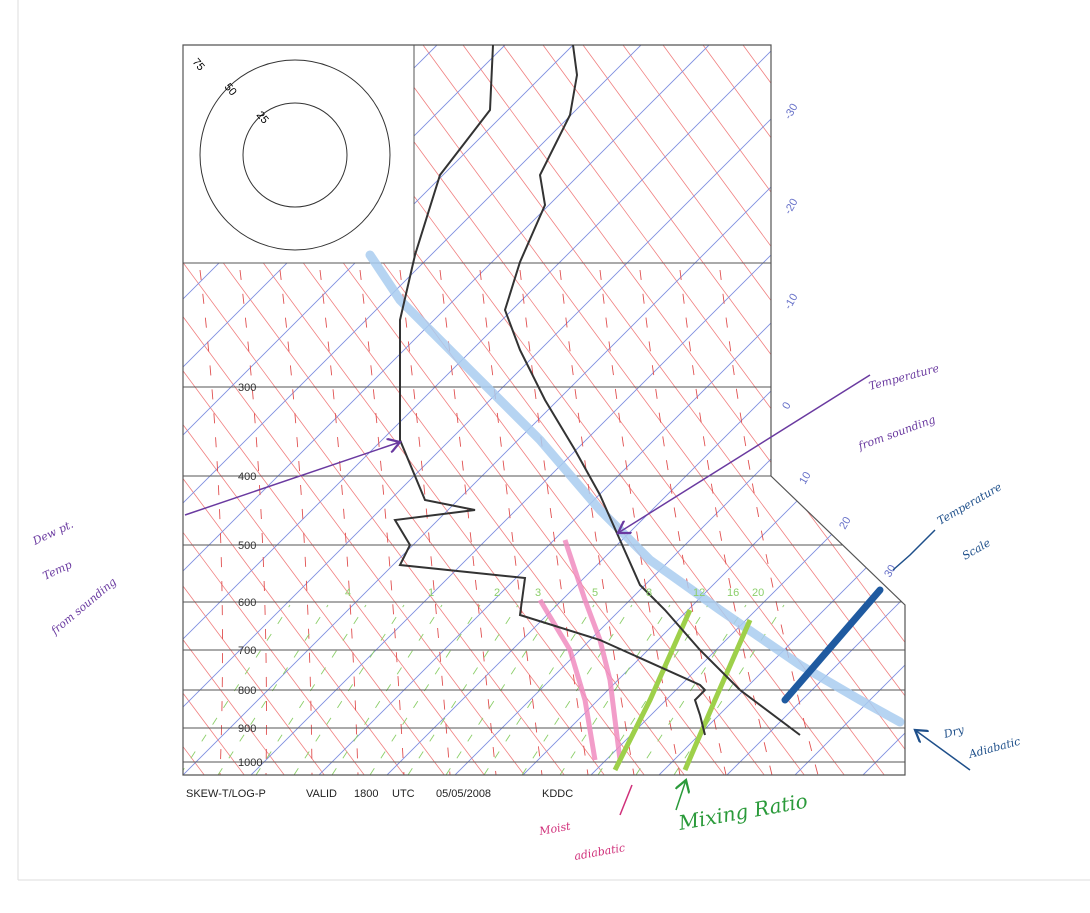  Describe the element at coordinates (791, 112) in the screenshot. I see `temperature-label: -30` at that location.